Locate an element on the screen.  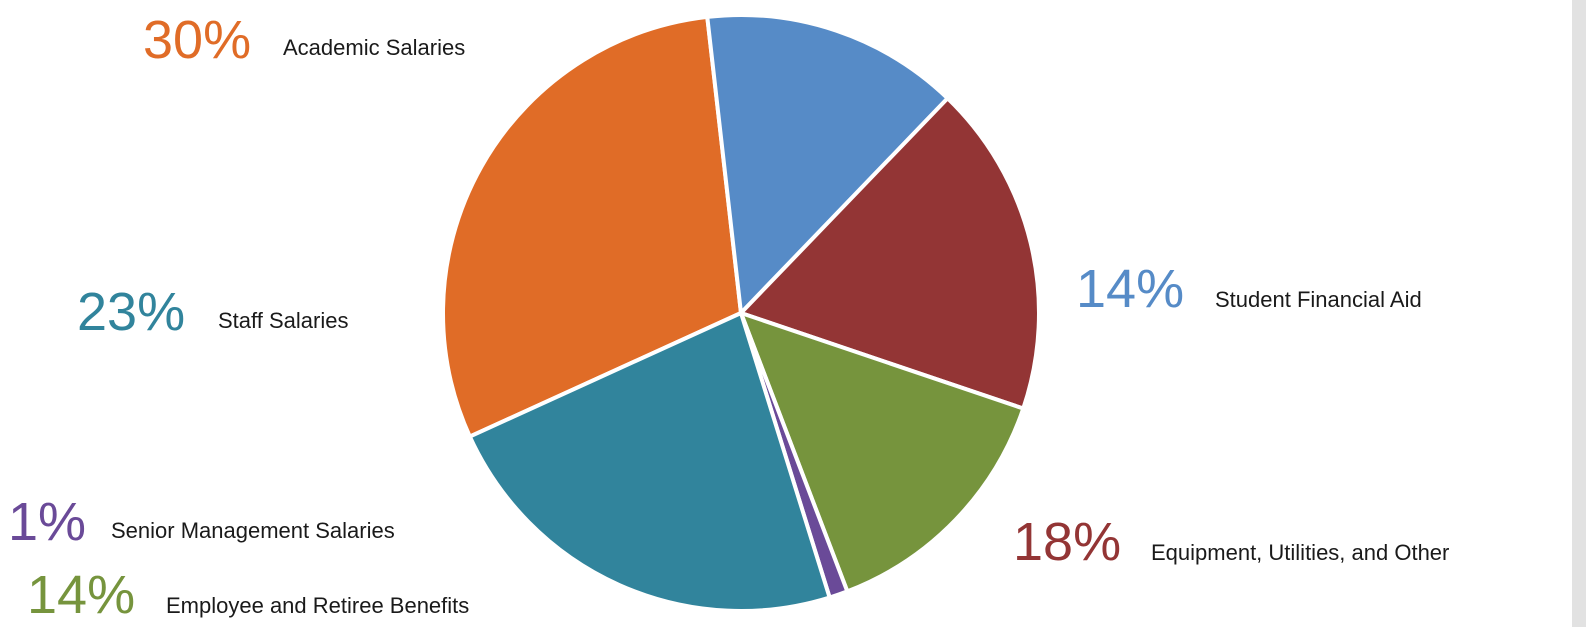
category-label-academic-salaries: Academic Salaries is located at coordinates (374, 47).